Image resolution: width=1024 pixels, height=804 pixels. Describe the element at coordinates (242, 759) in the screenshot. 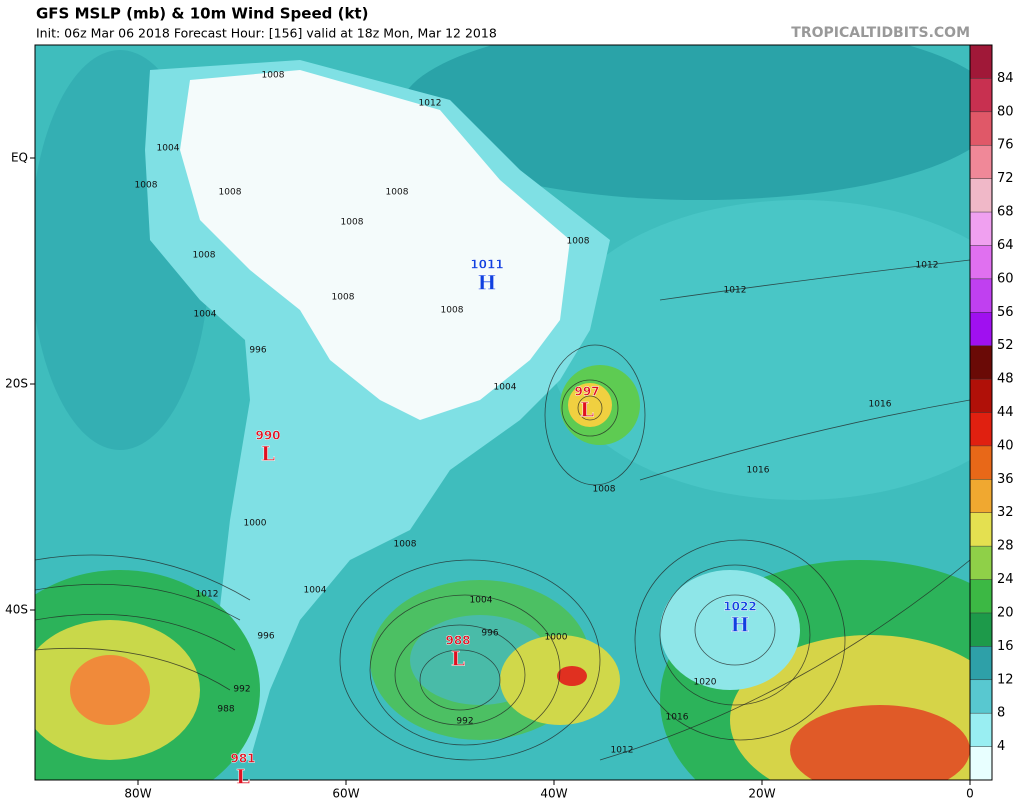

I see `center-value: 981` at that location.